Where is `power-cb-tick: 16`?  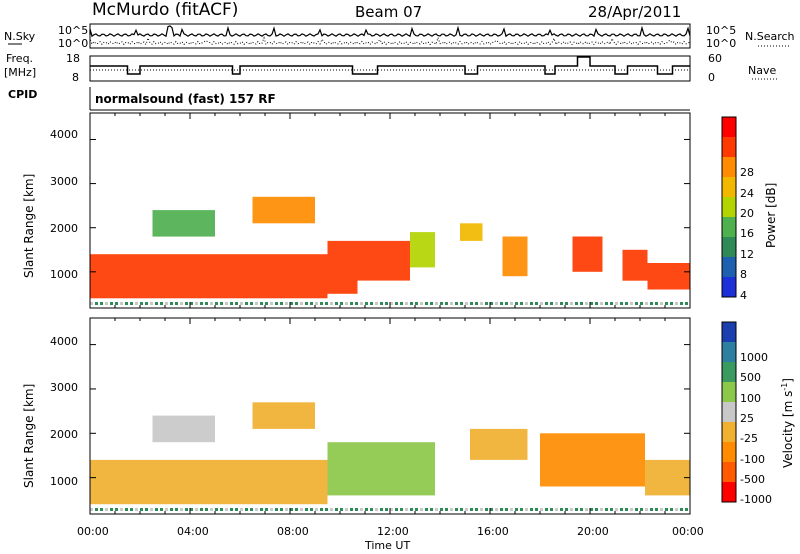
power-cb-tick: 16 is located at coordinates (747, 233).